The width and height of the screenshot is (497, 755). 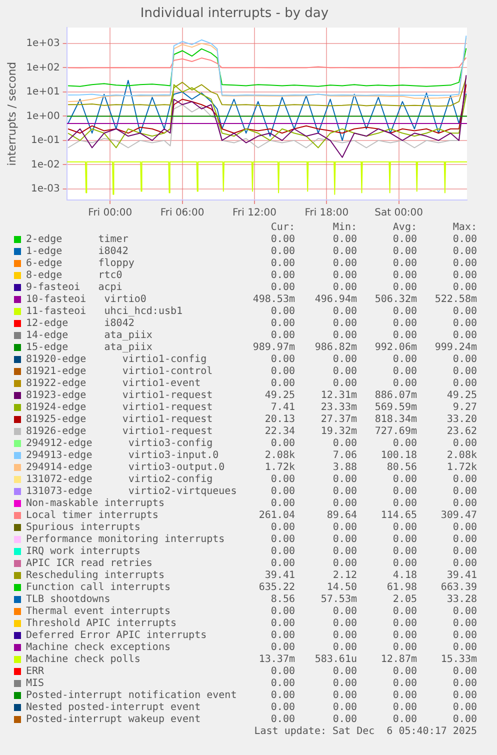 What do you see at coordinates (458, 588) in the screenshot?
I see `text: 663.39` at bounding box center [458, 588].